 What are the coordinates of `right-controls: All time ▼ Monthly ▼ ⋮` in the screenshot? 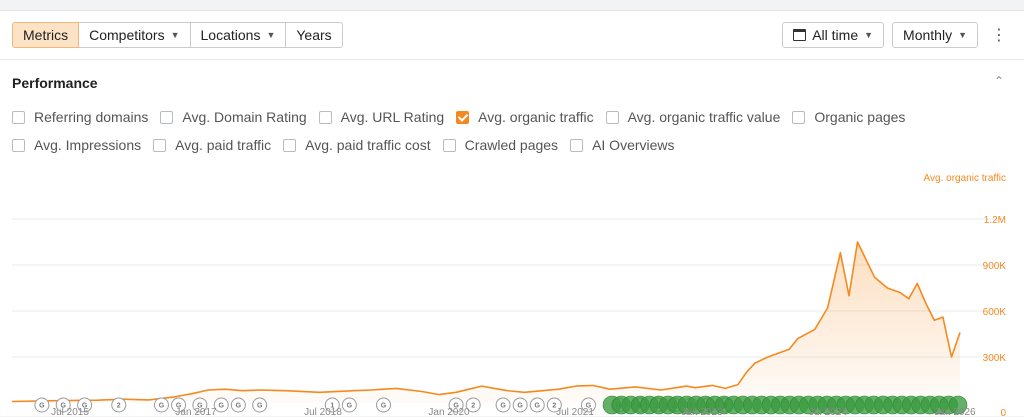 It's located at (897, 35).